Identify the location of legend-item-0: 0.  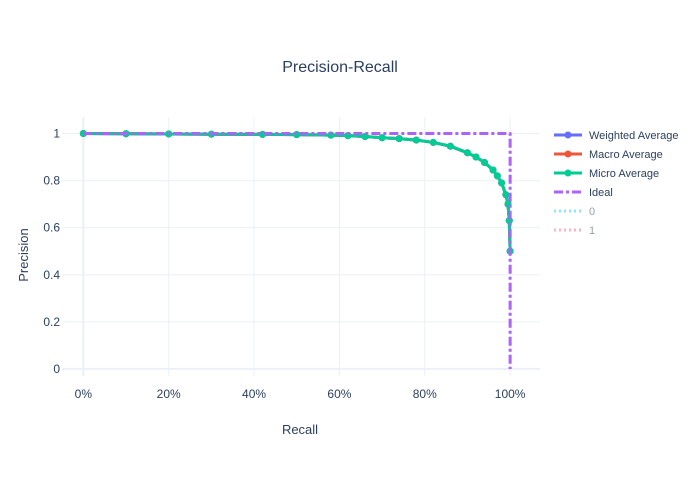
(574, 212).